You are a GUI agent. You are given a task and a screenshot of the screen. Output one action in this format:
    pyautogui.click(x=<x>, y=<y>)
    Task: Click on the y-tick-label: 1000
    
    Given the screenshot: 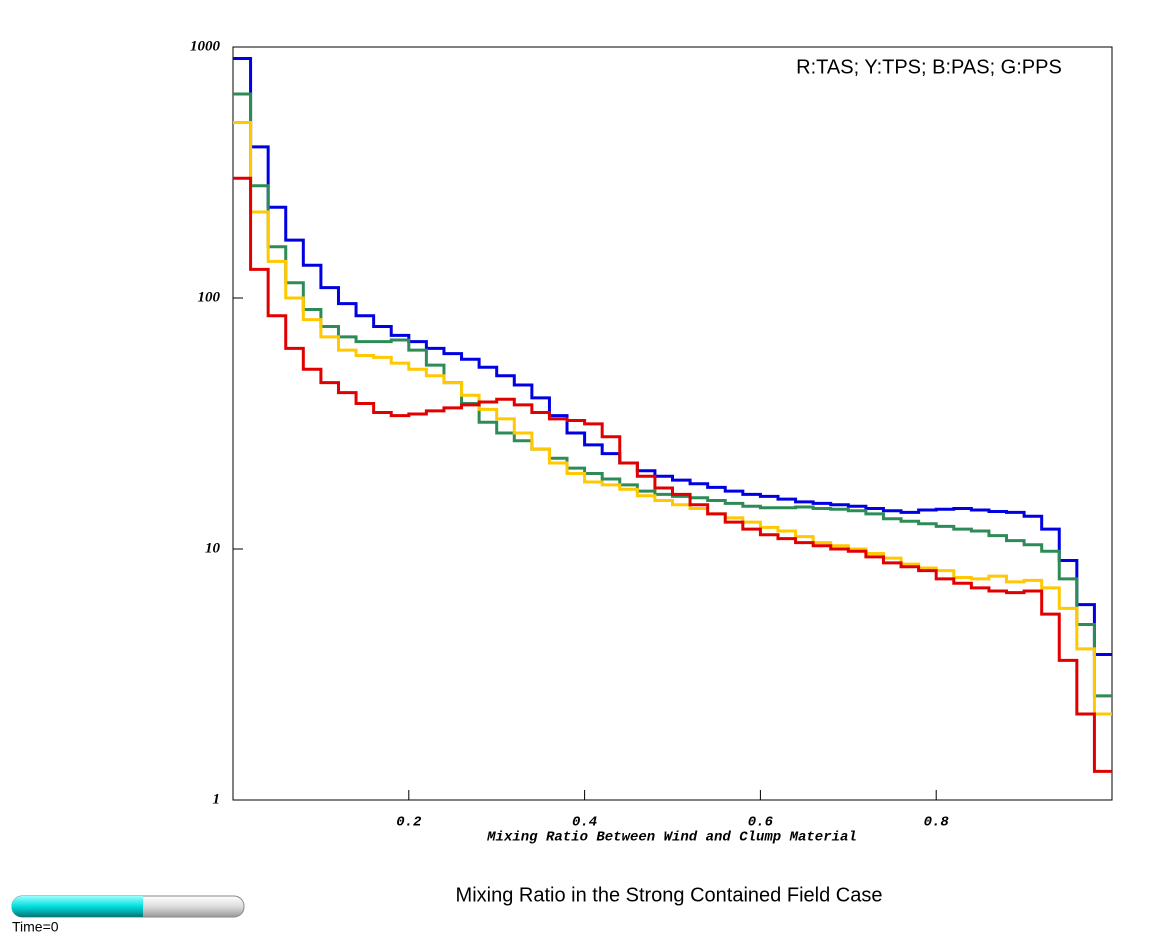 What is the action you would take?
    pyautogui.click(x=205, y=46)
    